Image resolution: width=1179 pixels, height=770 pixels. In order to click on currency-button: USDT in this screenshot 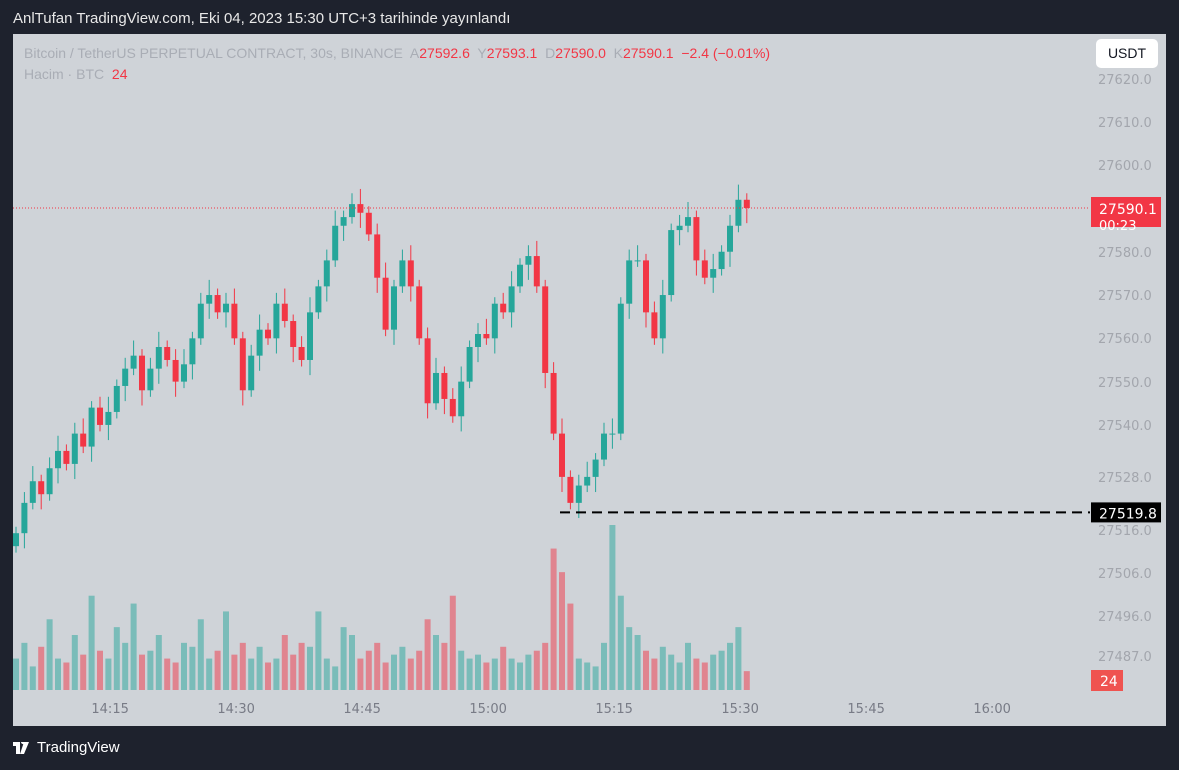, I will do `click(1127, 53)`.